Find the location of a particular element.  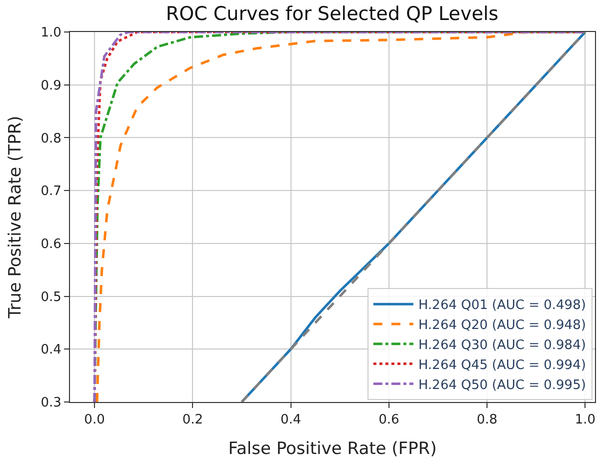

legend-label: H.264 Q45 (AUC = 0.994) is located at coordinates (502, 365).